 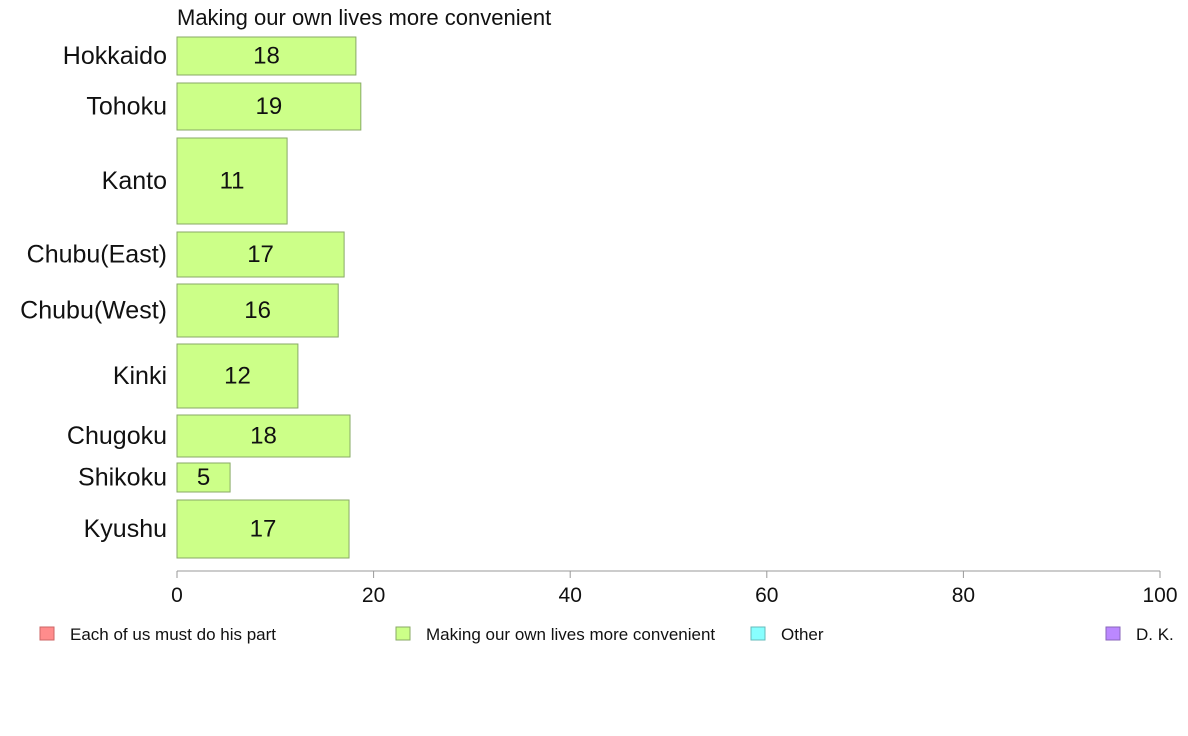 I want to click on x-tick-label: 100, so click(x=1159, y=595).